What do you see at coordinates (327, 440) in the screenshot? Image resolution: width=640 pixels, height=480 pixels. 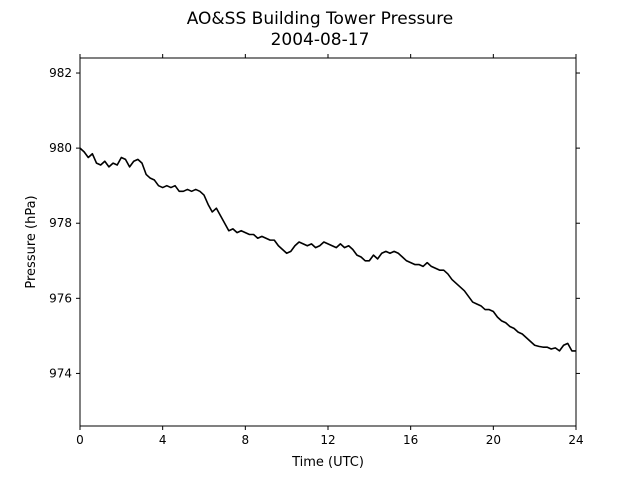 I see `x-tick-label: 12` at bounding box center [327, 440].